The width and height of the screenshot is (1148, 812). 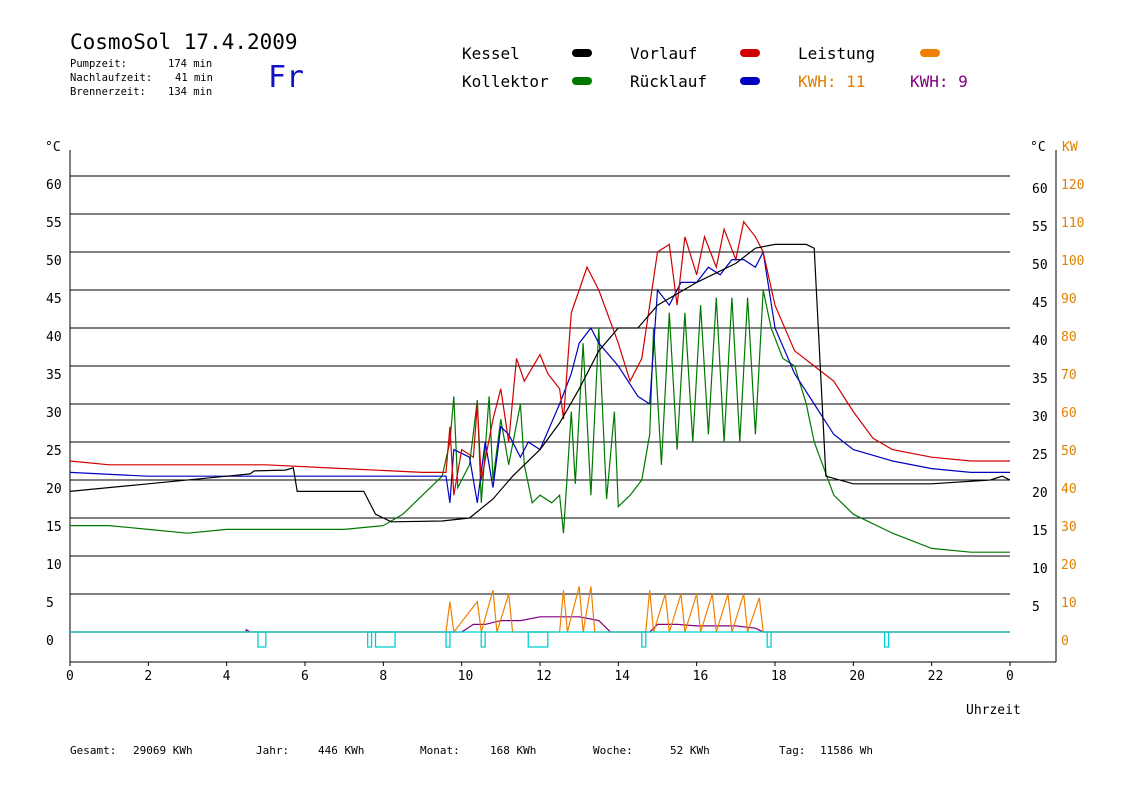 What do you see at coordinates (1040, 531) in the screenshot?
I see `y-tick-label-right: 15` at bounding box center [1040, 531].